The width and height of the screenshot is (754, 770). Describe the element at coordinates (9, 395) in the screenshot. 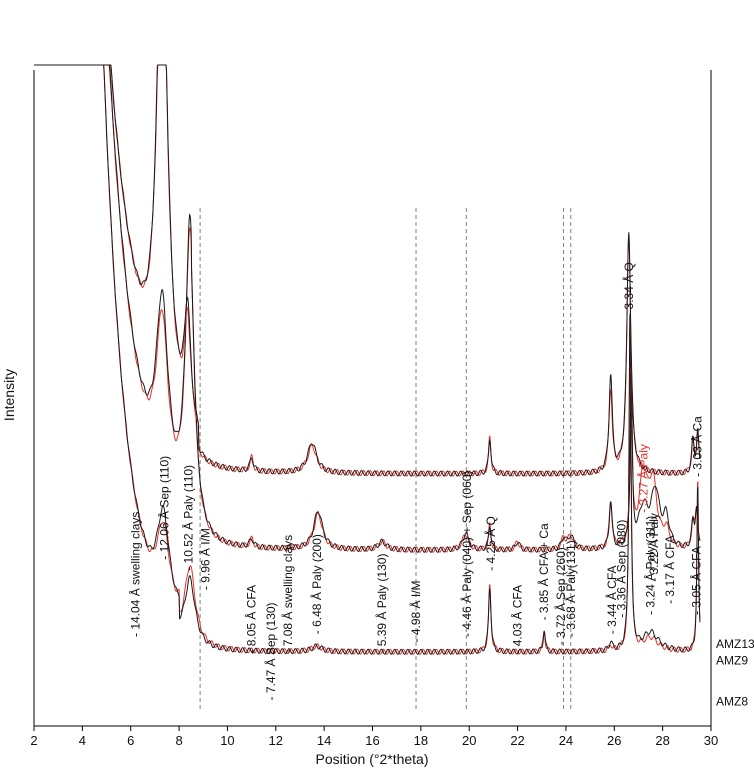

I see `y-axis-label: Intensity` at that location.